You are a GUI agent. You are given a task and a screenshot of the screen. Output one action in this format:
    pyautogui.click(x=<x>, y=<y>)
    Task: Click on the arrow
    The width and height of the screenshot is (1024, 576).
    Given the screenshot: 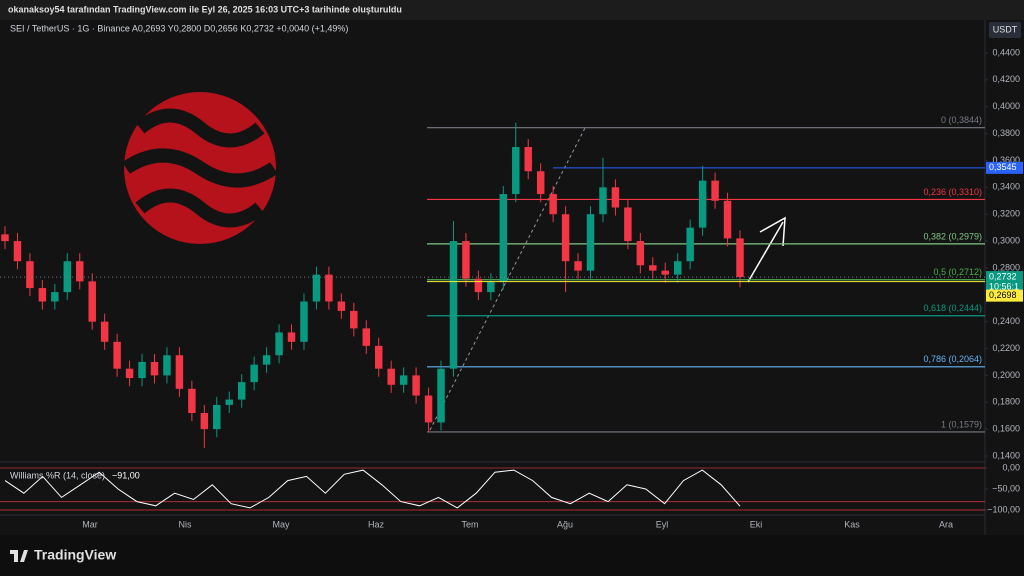 What is the action you would take?
    pyautogui.click(x=766, y=249)
    